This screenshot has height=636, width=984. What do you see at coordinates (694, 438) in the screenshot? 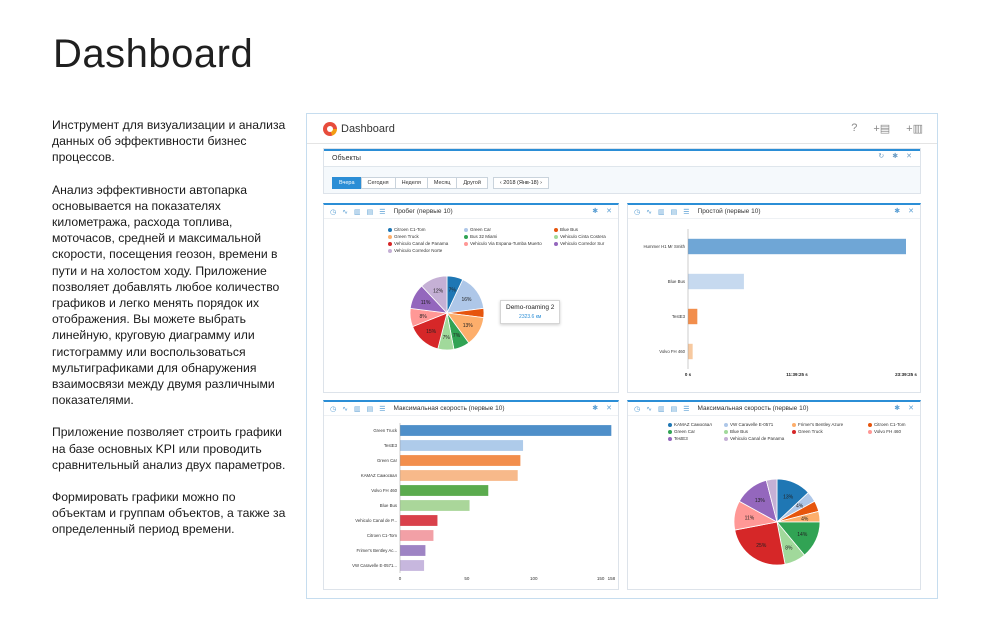
I see `legend-item: TestE3` at bounding box center [694, 438].